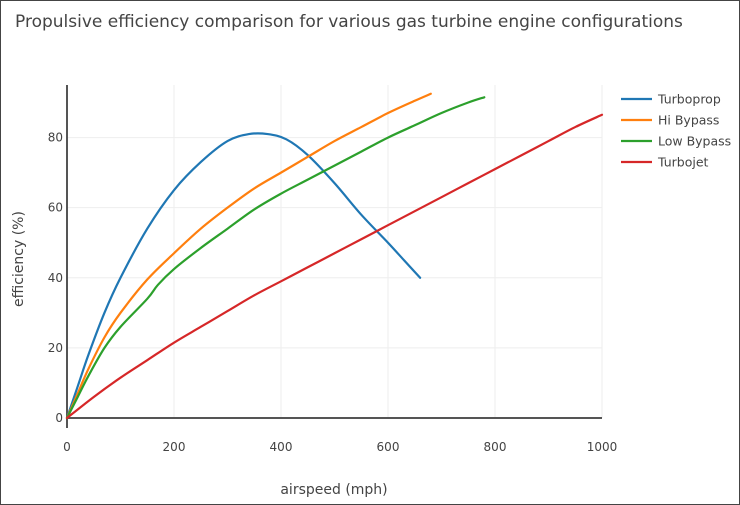  What do you see at coordinates (694, 141) in the screenshot?
I see `legend-label-low-bypass: Low Bypass` at bounding box center [694, 141].